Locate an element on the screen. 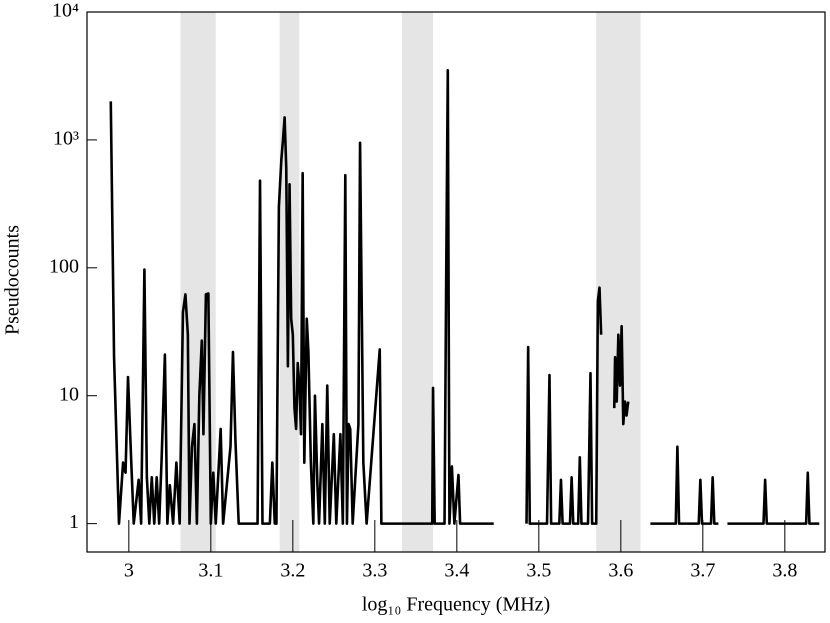 The width and height of the screenshot is (830, 623). x-axis-label: log₁₀ Frequency (MHz) is located at coordinates (456, 605).